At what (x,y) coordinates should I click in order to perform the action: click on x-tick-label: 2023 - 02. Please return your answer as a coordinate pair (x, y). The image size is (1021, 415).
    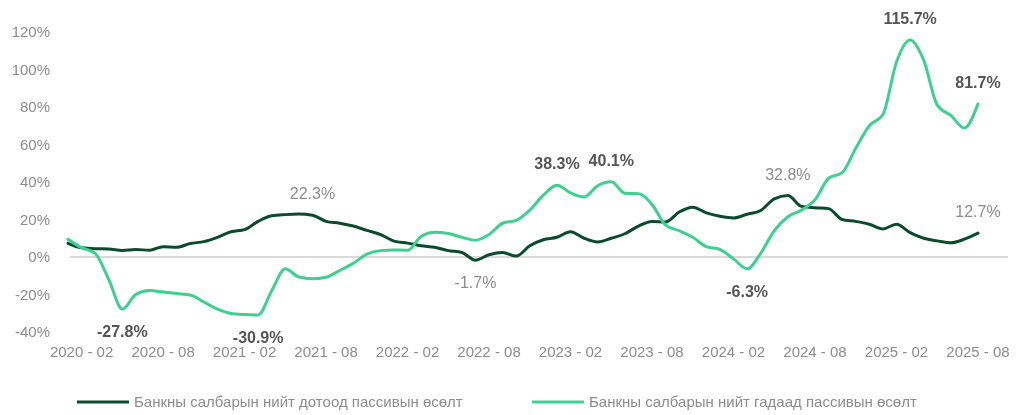
    Looking at the image, I should click on (570, 351).